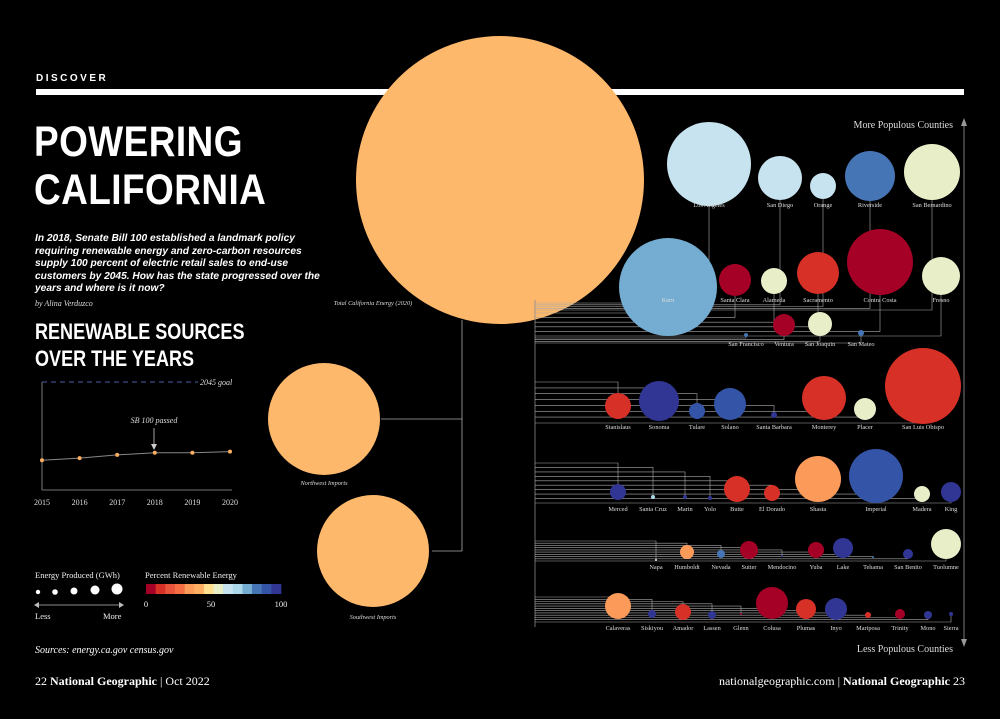 The image size is (1000, 719). I want to click on series-line, so click(136, 456).